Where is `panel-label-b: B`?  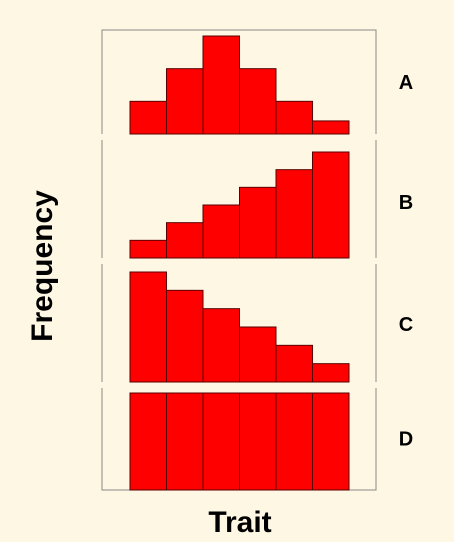 panel-label-b: B is located at coordinates (406, 203).